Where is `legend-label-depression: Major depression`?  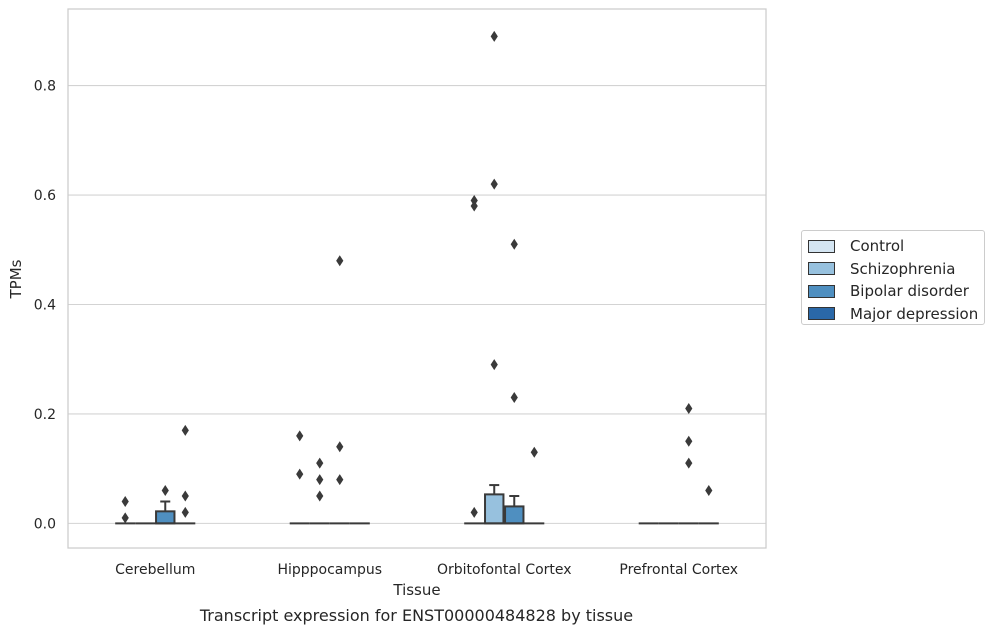 legend-label-depression: Major depression is located at coordinates (914, 313).